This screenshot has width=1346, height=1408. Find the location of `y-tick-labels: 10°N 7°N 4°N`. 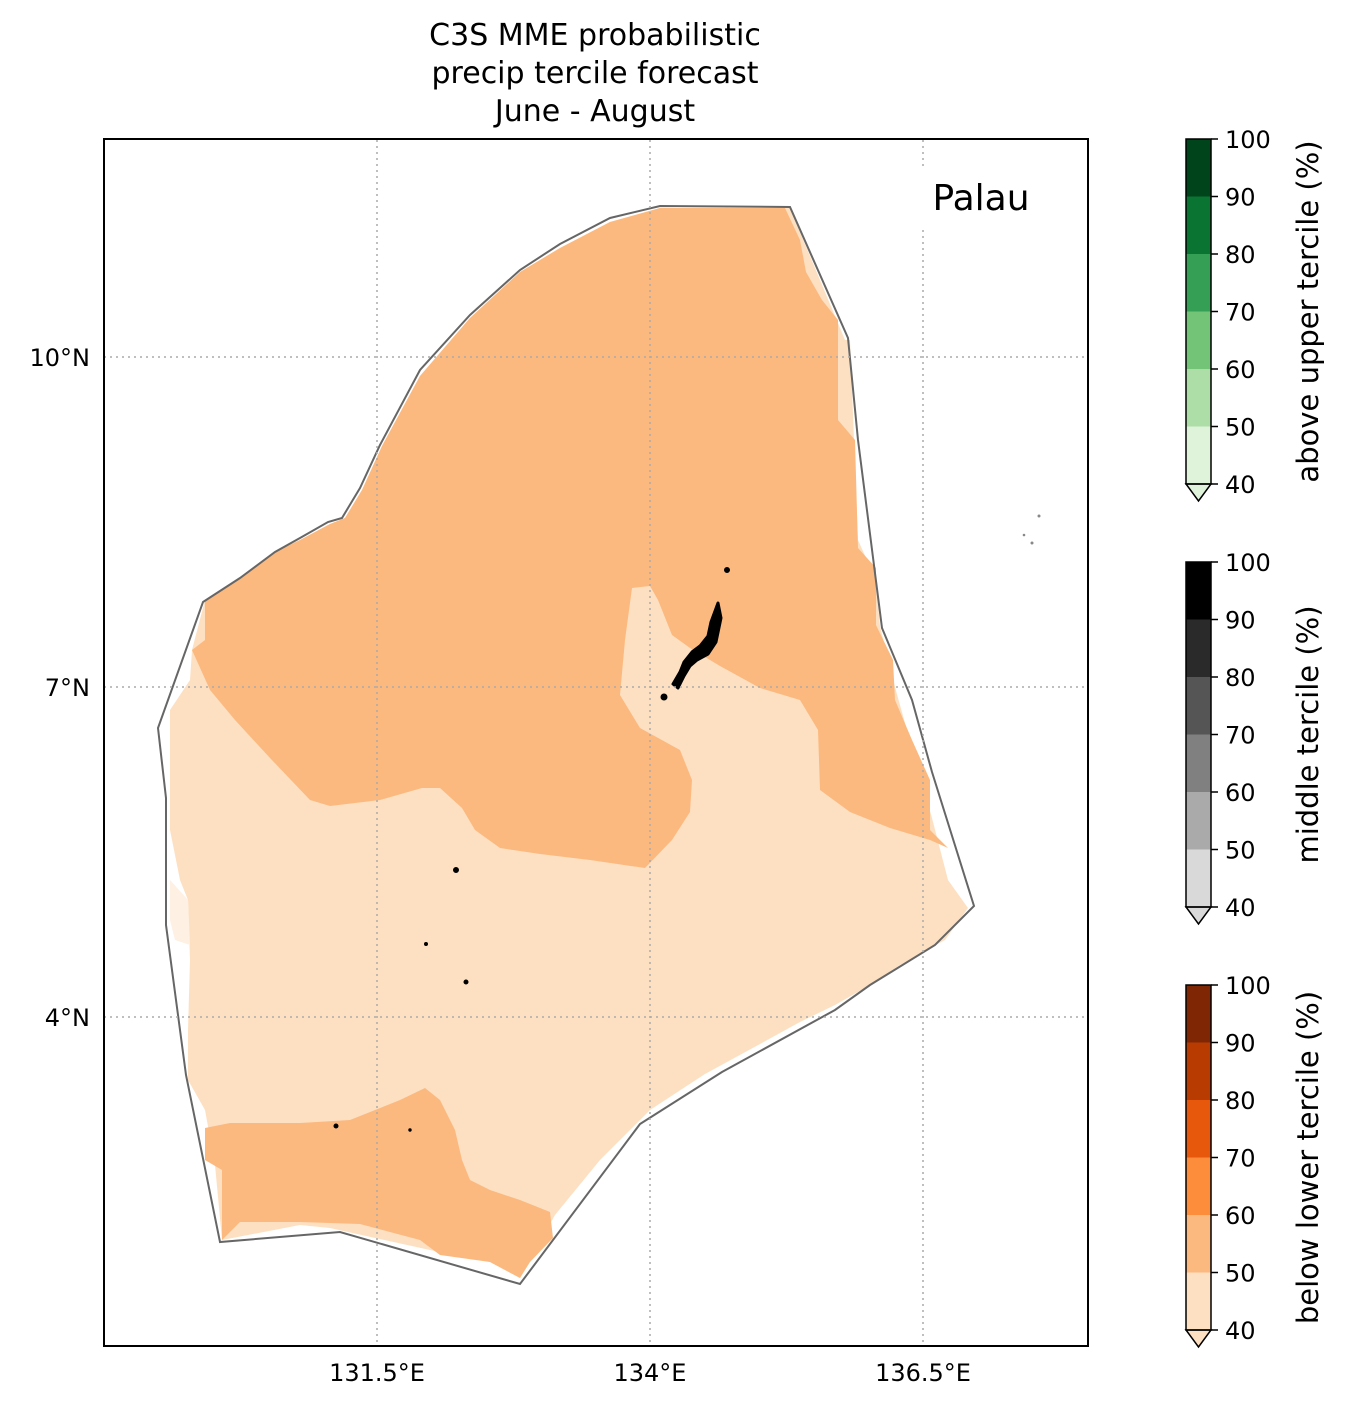

y-tick-labels: 10°N 7°N 4°N is located at coordinates (60, 688).